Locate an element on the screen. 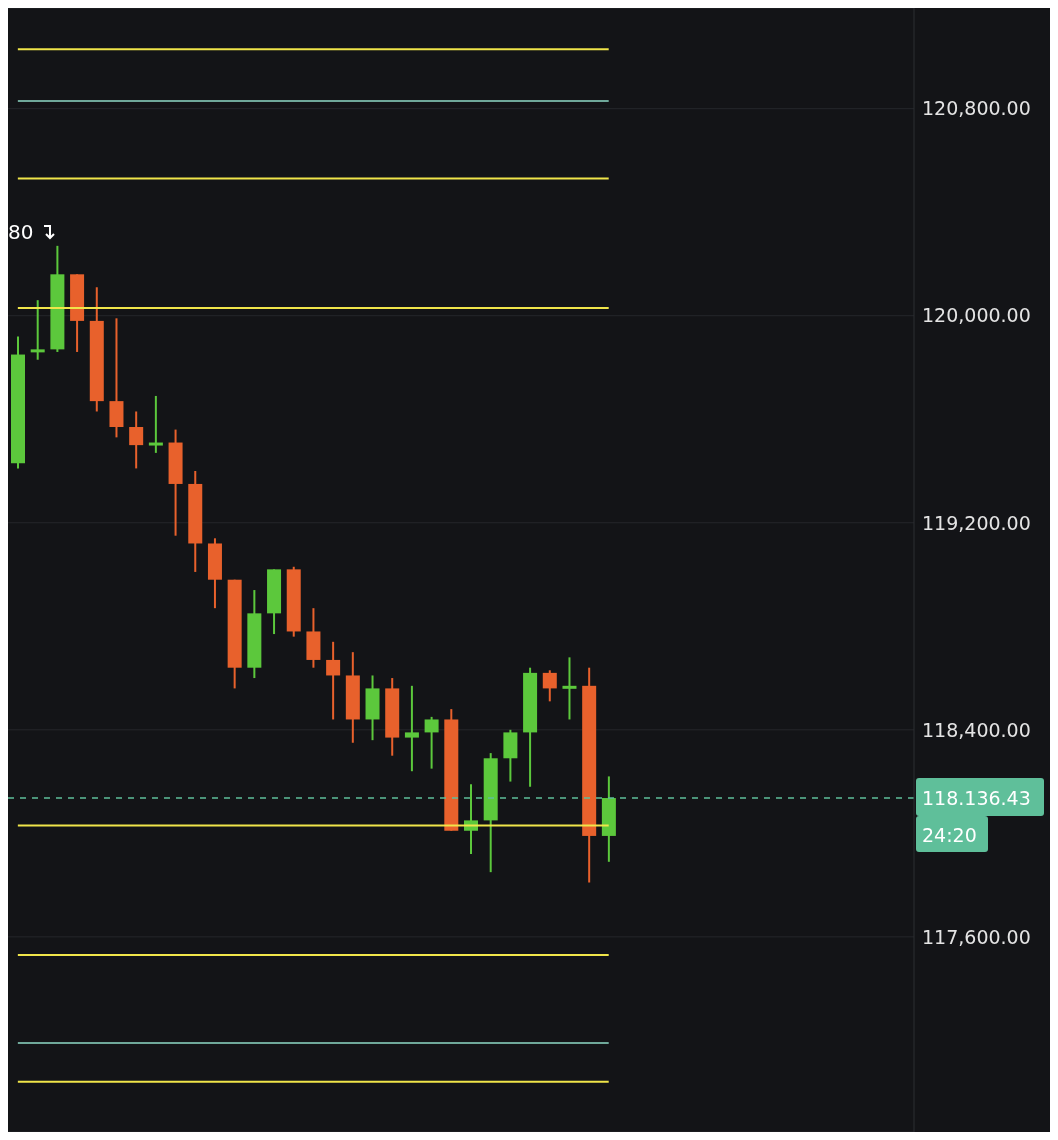 The width and height of the screenshot is (1058, 1140). y-tick-label: 119,200.00 is located at coordinates (976, 522).